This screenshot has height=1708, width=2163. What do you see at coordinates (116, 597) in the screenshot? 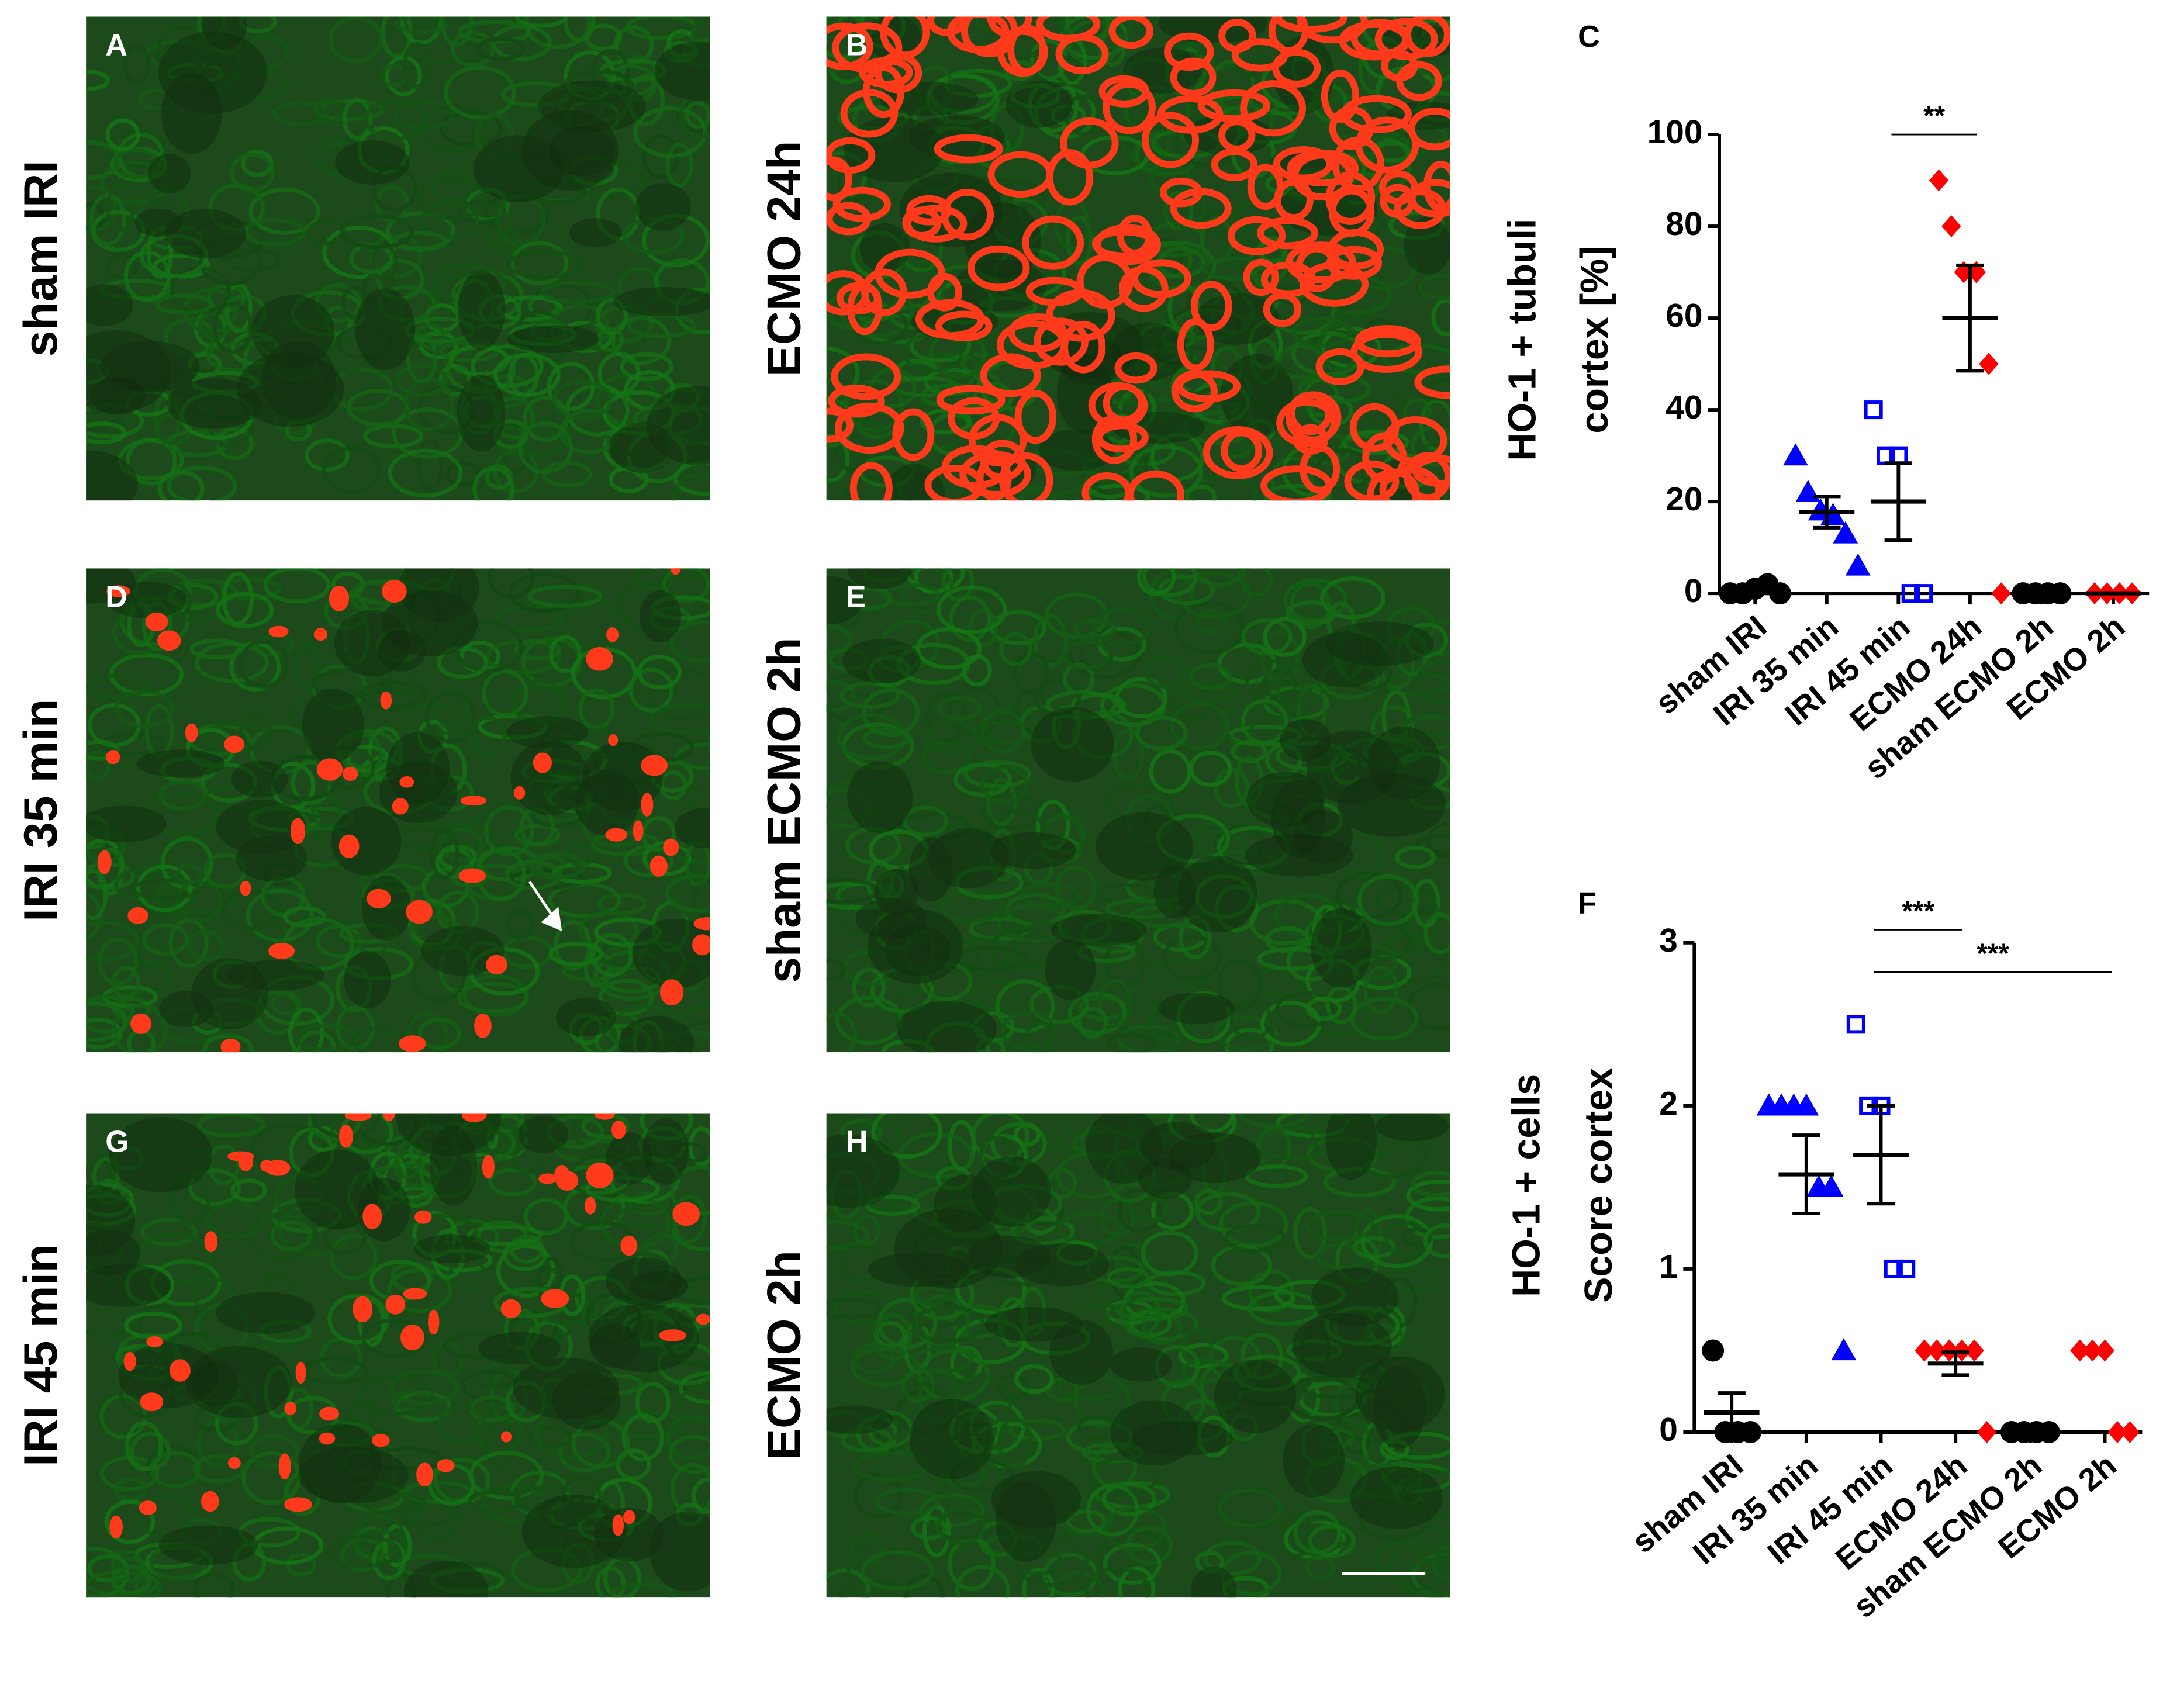
I see `panel-letter: D` at bounding box center [116, 597].